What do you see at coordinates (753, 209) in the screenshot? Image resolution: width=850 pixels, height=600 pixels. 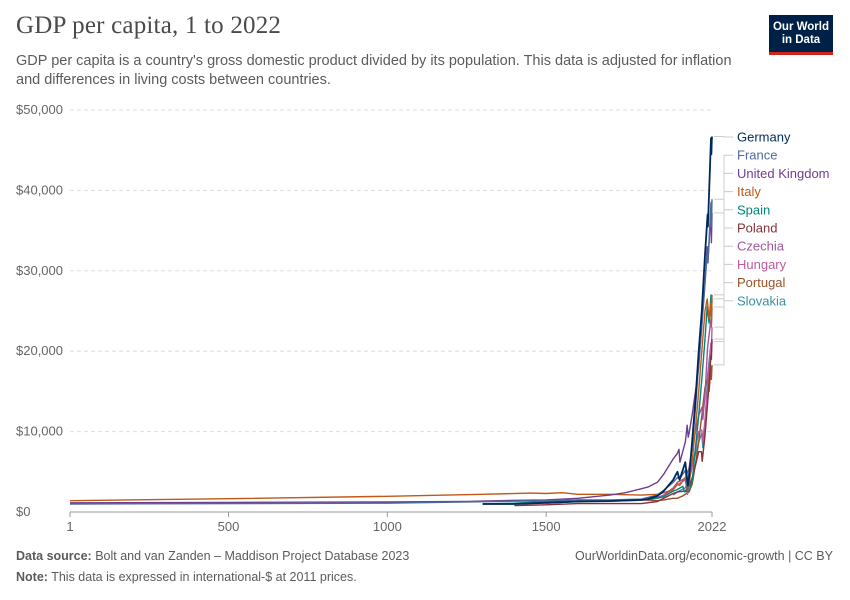 I see `legend-label-spain: Spain` at bounding box center [753, 209].